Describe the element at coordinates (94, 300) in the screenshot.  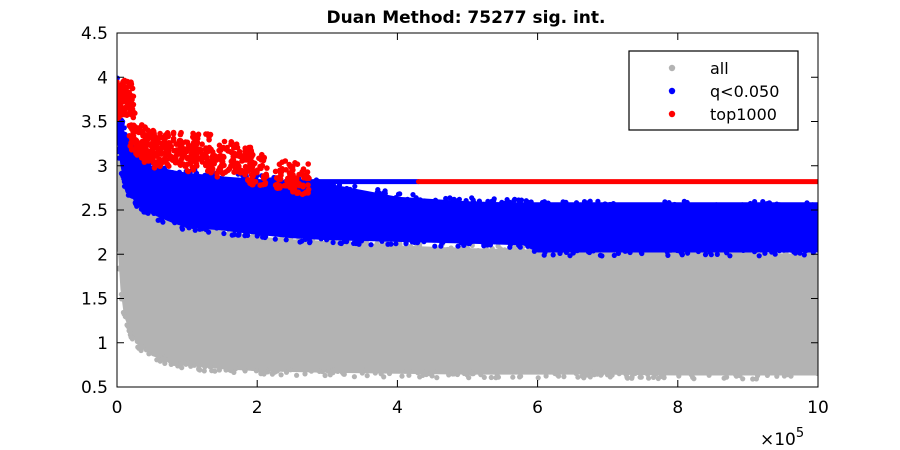
I see `y-tick-label: 1.5` at that location.